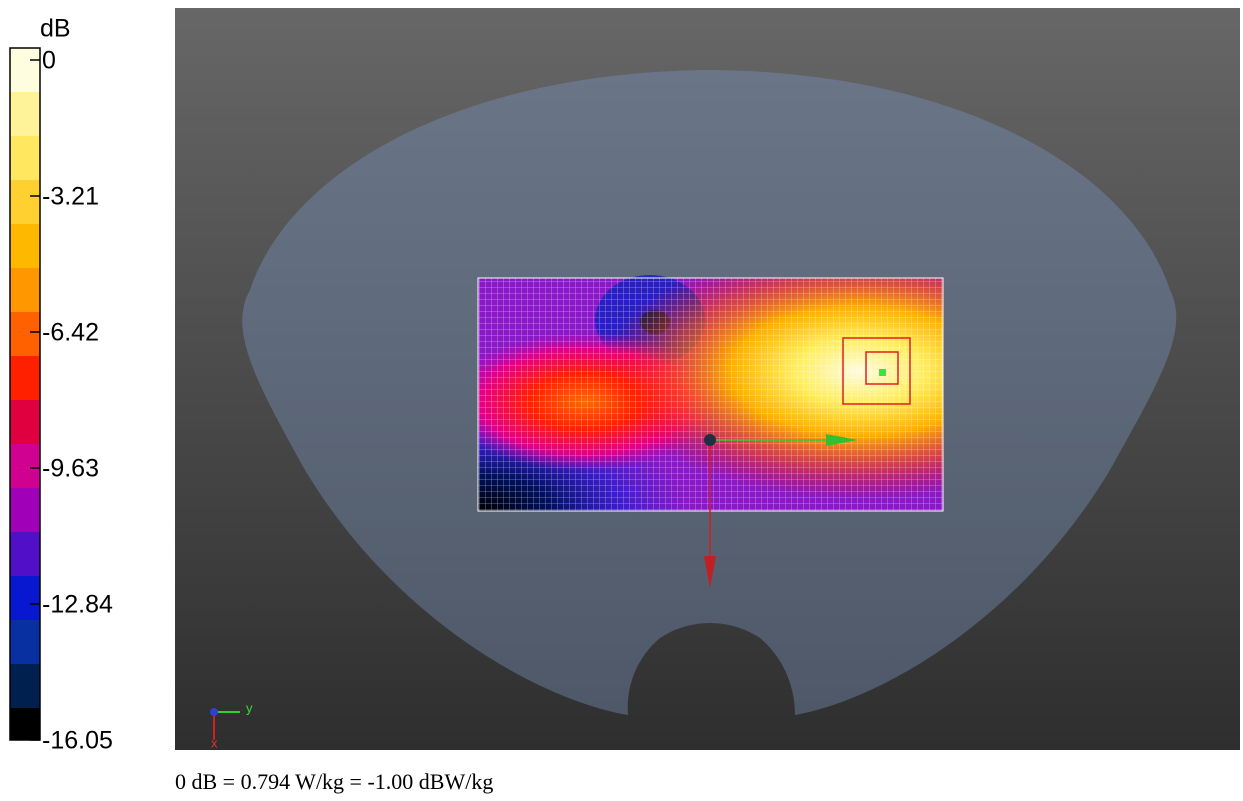 Image resolution: width=1243 pixels, height=801 pixels. I want to click on colorbar-unit: dB, so click(55, 29).